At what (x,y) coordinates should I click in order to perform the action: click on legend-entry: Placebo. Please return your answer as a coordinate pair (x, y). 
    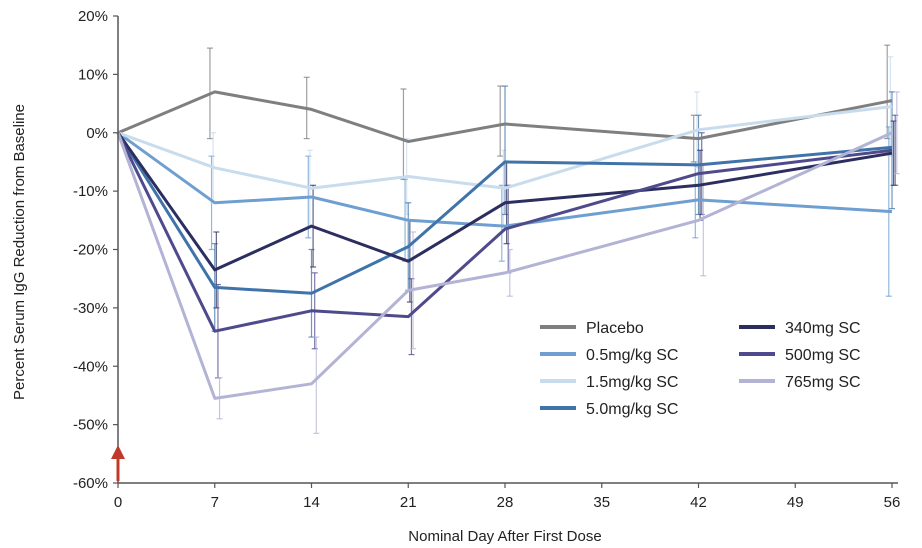
    Looking at the image, I should click on (615, 328).